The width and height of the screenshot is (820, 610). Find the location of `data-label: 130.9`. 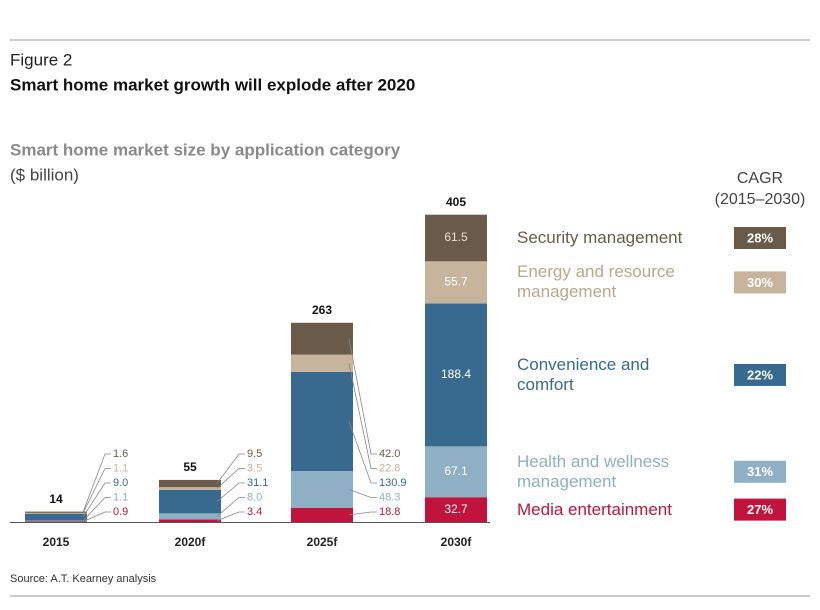

data-label: 130.9 is located at coordinates (393, 483).